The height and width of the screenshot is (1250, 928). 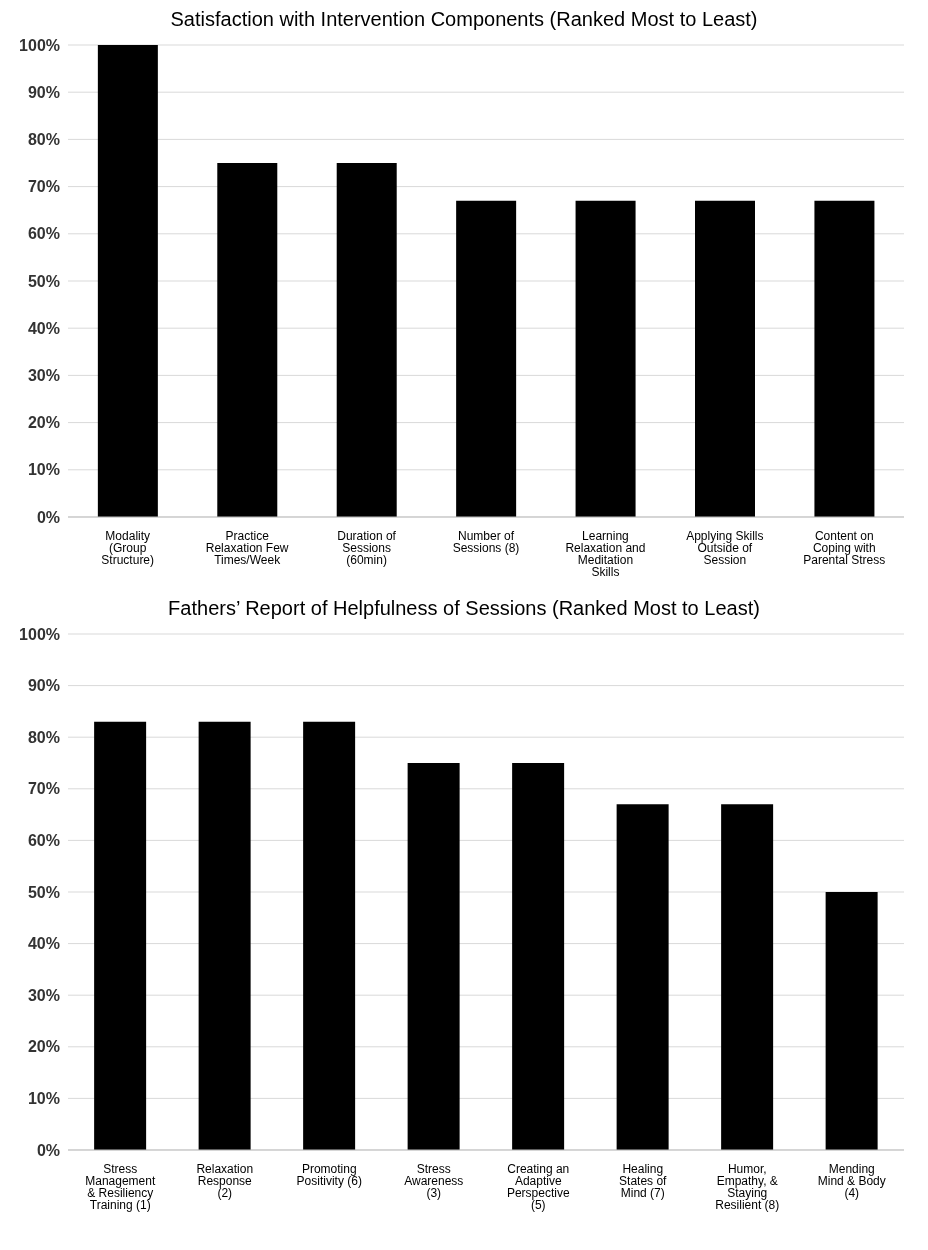 What do you see at coordinates (367, 547) in the screenshot?
I see `x-tick-label: Duration of Sessions (60min)` at bounding box center [367, 547].